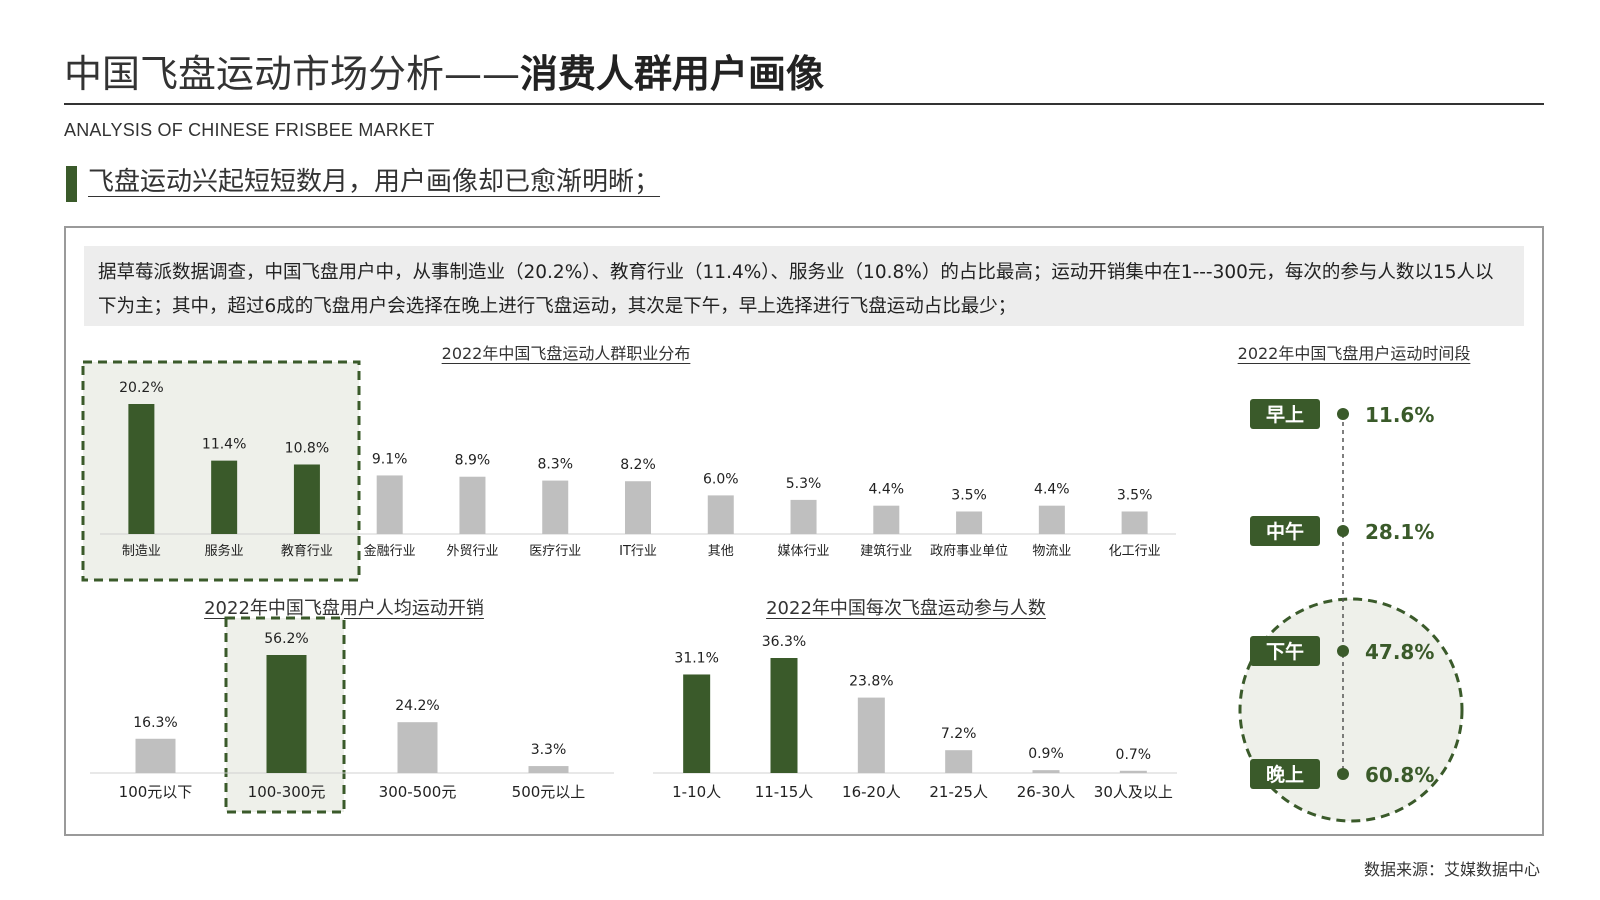  I want to click on page-title: 中国飞盘运动市场分析——消费人群用户画像, so click(444, 74).